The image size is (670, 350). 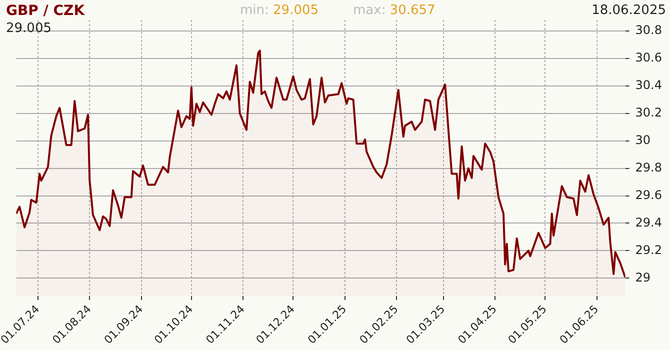 What do you see at coordinates (648, 113) in the screenshot?
I see `y-tick-label: 30.2` at bounding box center [648, 113].